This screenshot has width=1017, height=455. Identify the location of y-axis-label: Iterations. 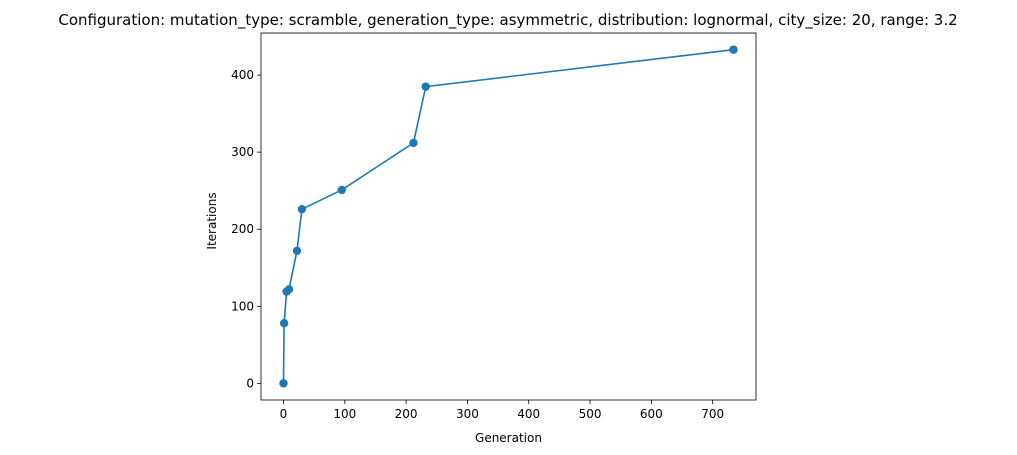
(212, 220).